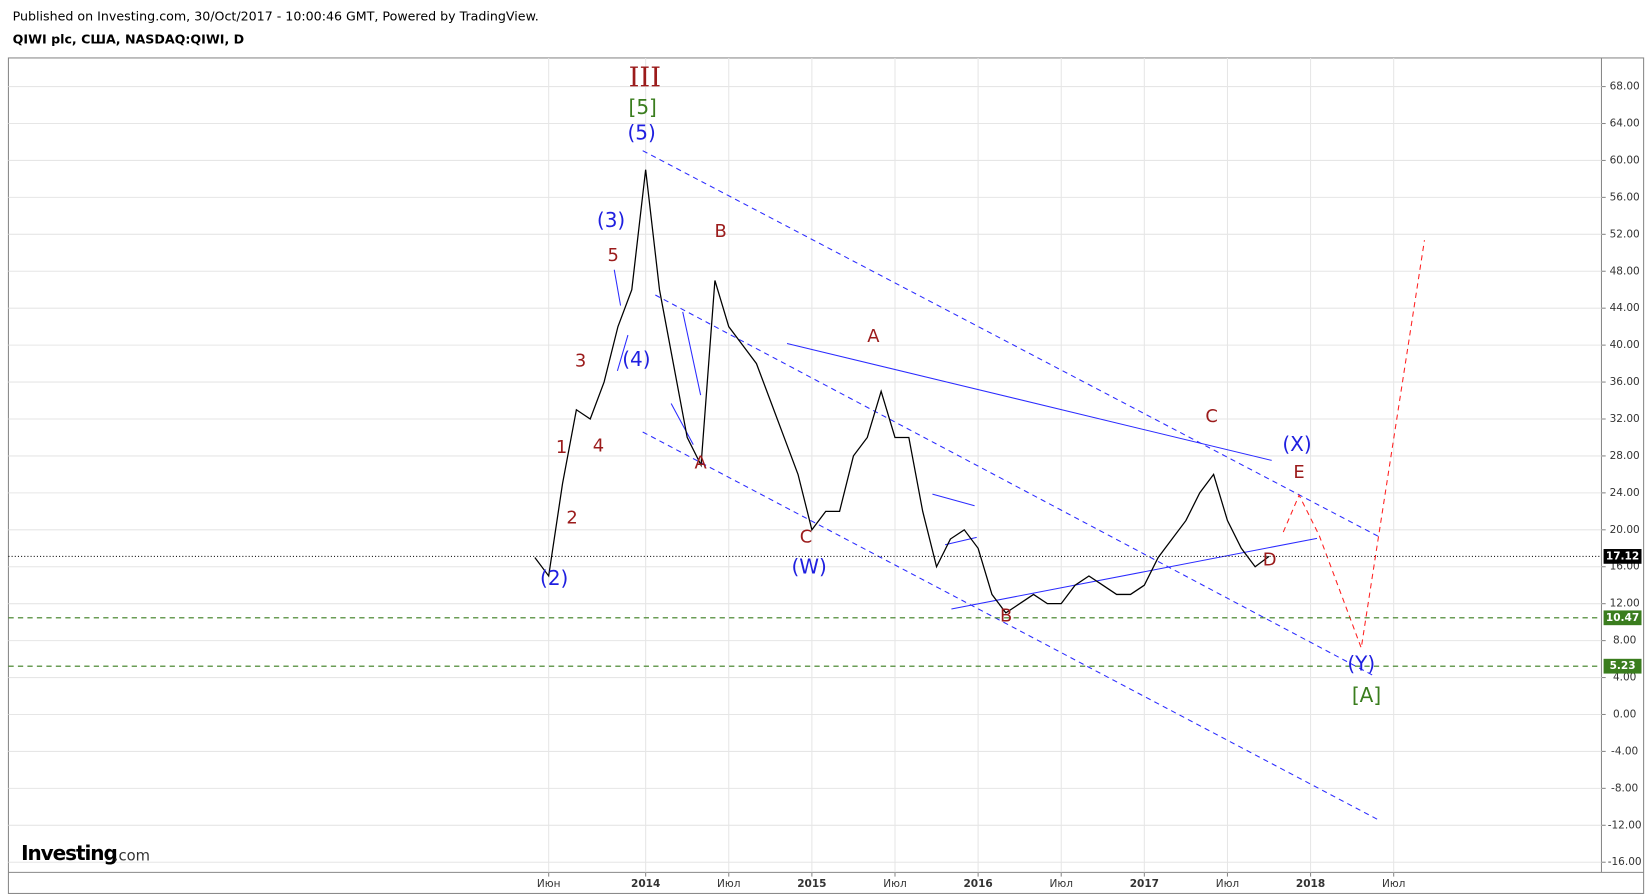 The width and height of the screenshot is (1652, 896). I want to click on wave-label: III, so click(645, 78).